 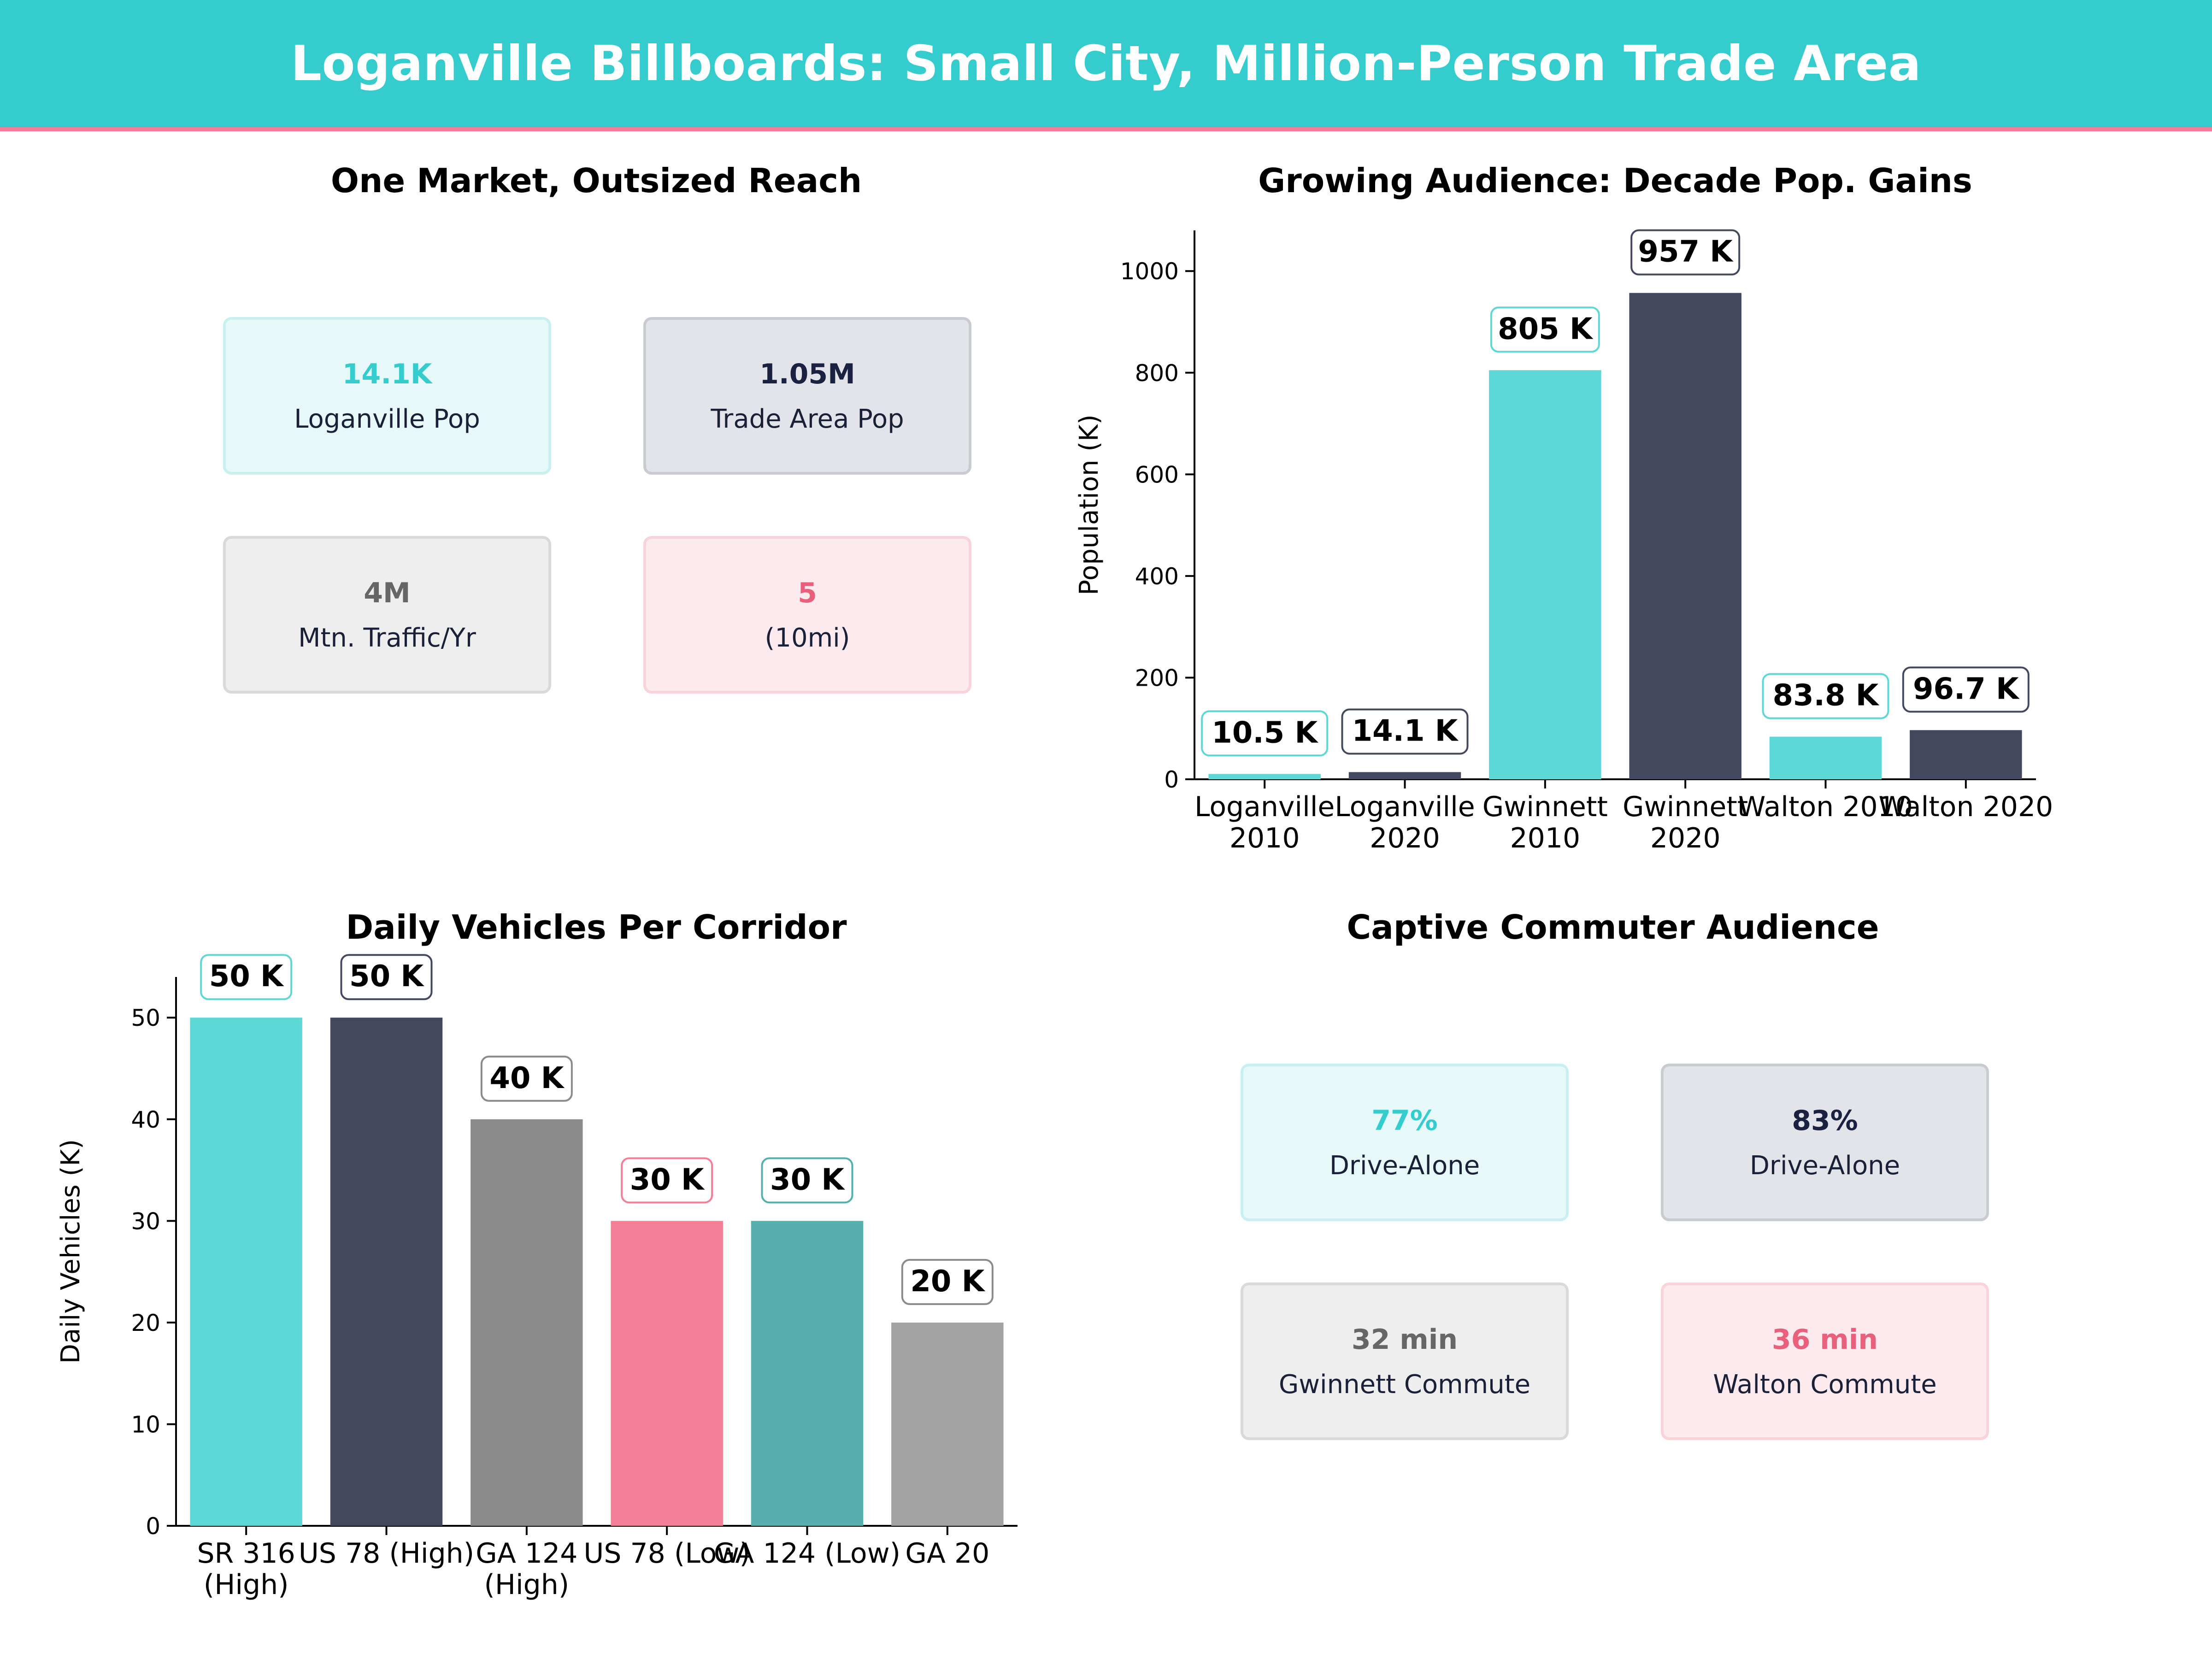 I want to click on veh-y-tick-label: 10, so click(x=145, y=1424).